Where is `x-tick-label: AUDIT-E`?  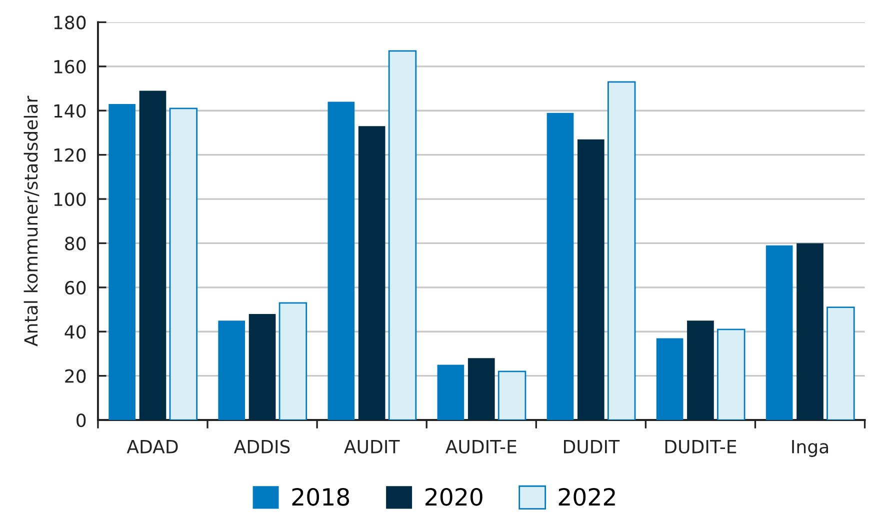 x-tick-label: AUDIT-E is located at coordinates (480, 447).